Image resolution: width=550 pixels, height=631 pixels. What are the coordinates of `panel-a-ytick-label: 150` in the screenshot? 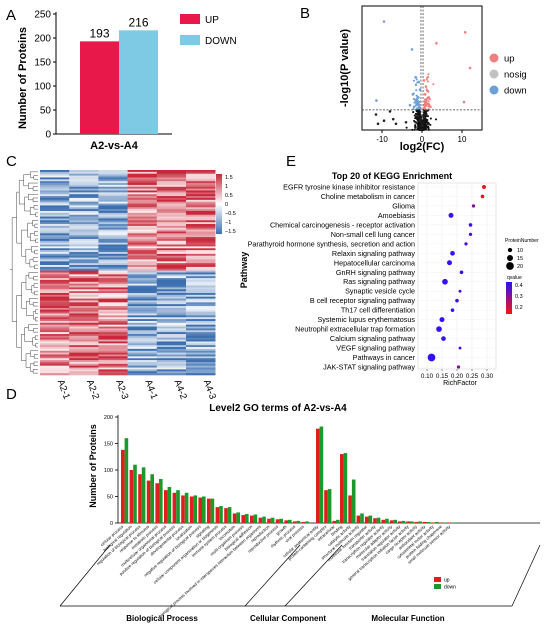 It's located at (42, 63).